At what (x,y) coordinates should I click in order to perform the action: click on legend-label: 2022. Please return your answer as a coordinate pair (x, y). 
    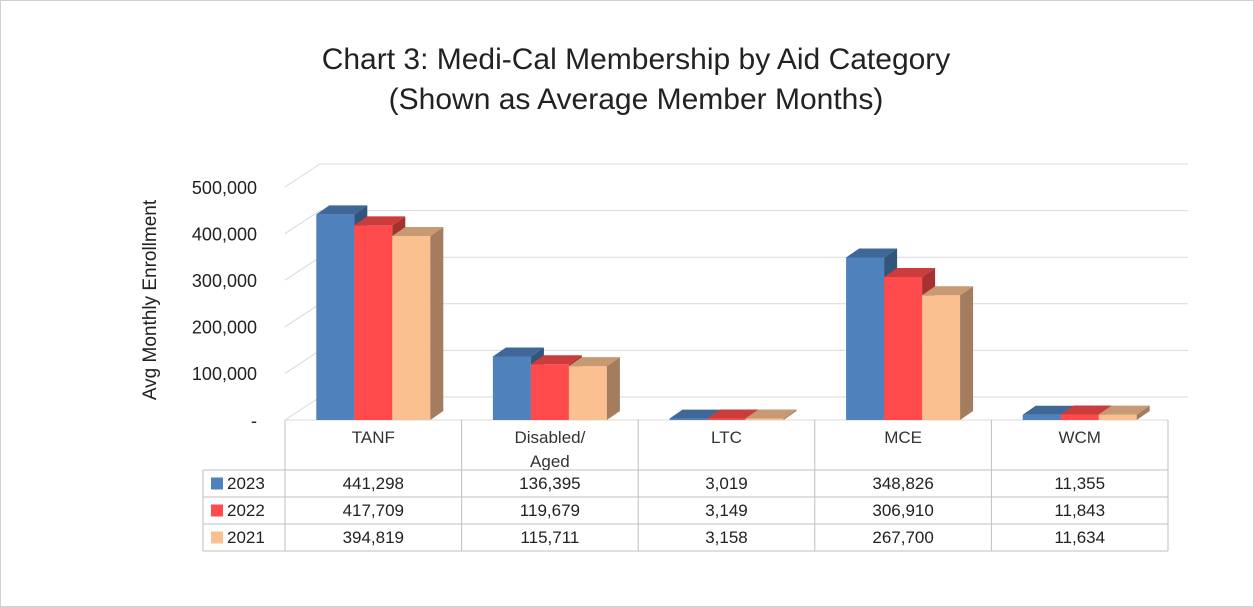
    Looking at the image, I should click on (246, 510).